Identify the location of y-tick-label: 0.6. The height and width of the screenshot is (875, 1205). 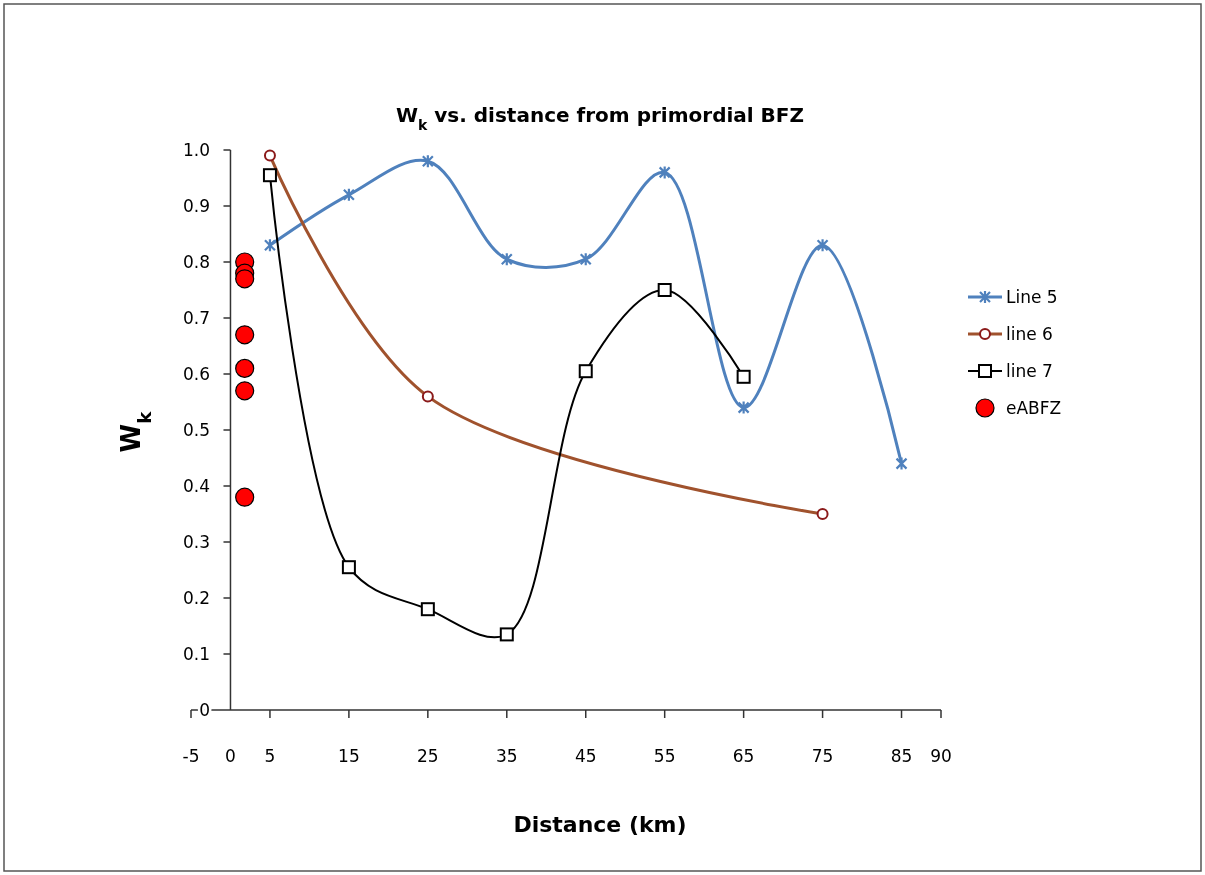
(196, 374).